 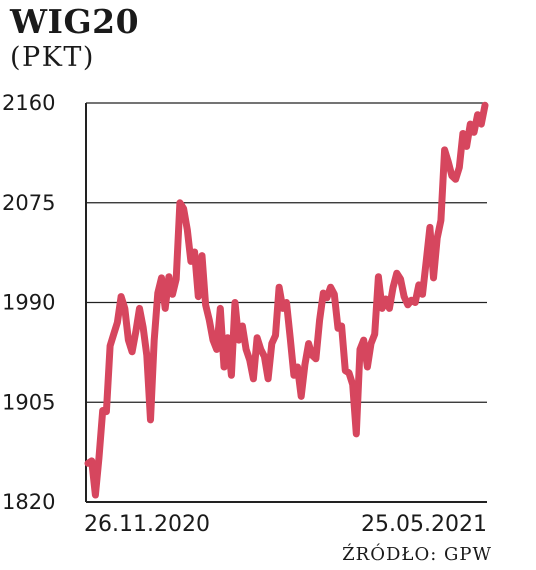 I want to click on y-tick-label: 1990, so click(x=28, y=303).